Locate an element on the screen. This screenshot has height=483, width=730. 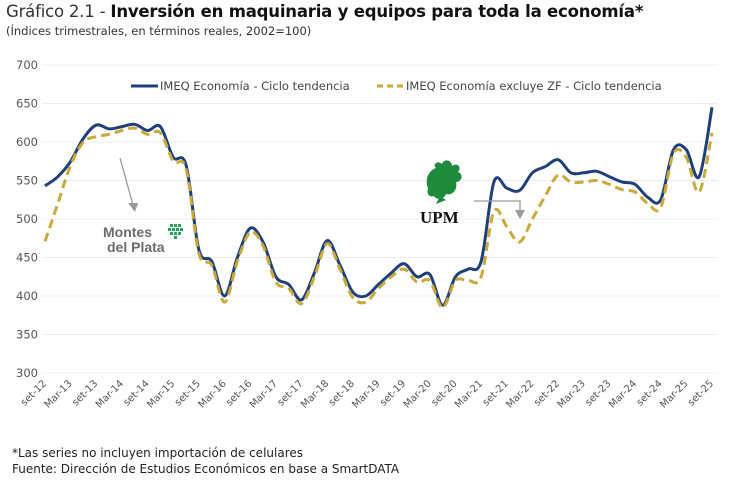
annotation-upm: UPM is located at coordinates (472, 193).